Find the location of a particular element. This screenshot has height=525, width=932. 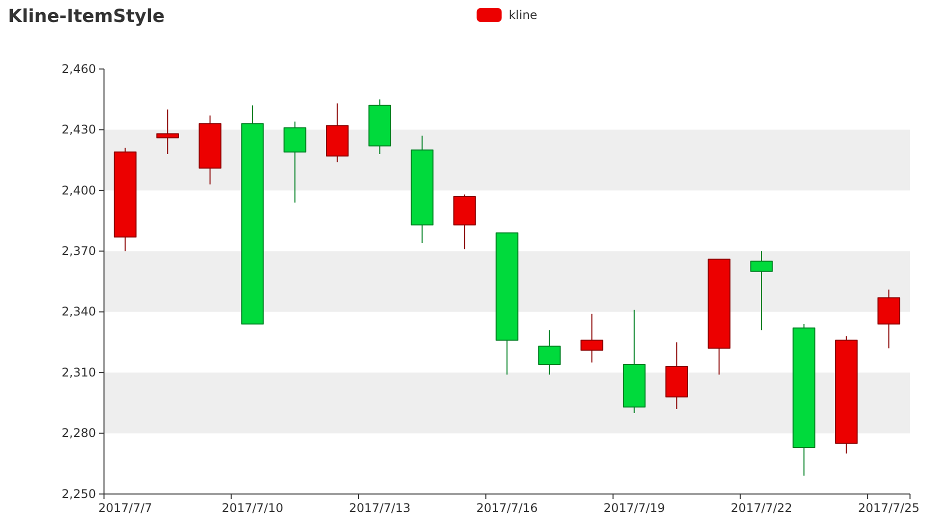

x-tick-label: 2017/7/10 is located at coordinates (253, 508).